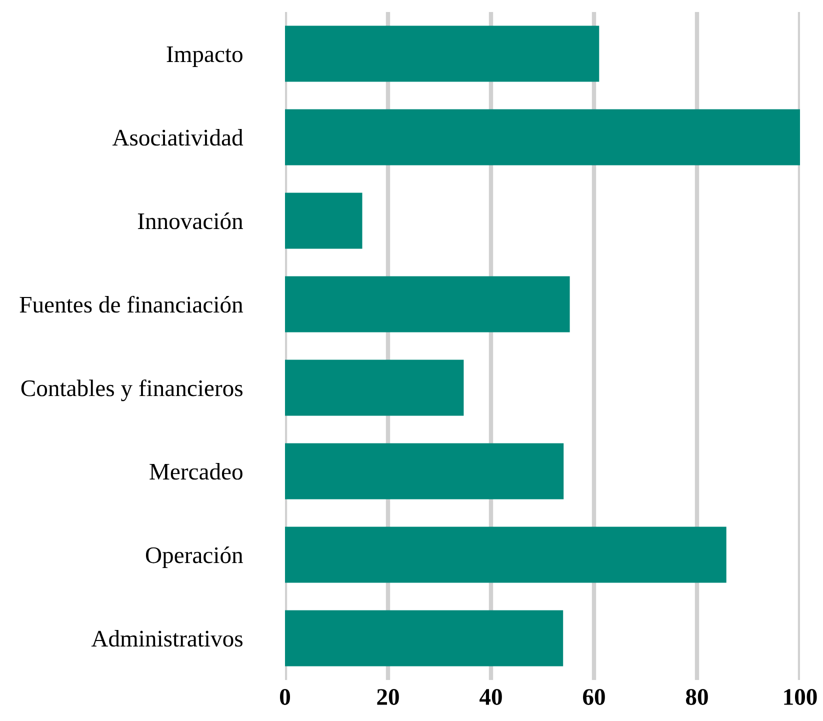  Describe the element at coordinates (800, 697) in the screenshot. I see `x-tick-label: 100` at that location.